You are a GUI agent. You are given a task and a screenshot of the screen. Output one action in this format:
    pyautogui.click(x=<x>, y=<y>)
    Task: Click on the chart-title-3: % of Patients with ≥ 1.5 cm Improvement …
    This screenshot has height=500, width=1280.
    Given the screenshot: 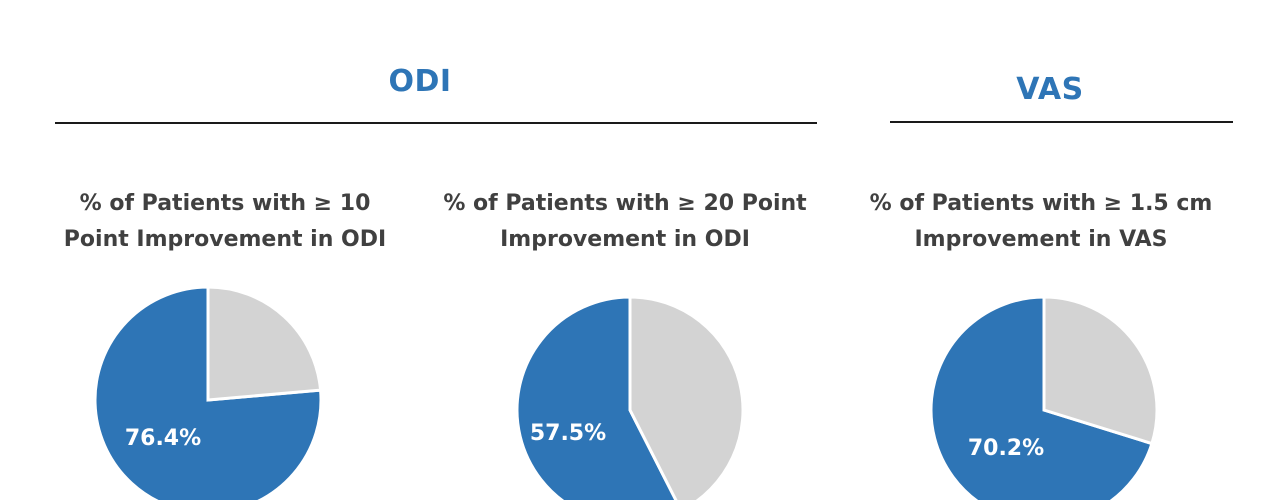 What is the action you would take?
    pyautogui.click(x=1041, y=222)
    